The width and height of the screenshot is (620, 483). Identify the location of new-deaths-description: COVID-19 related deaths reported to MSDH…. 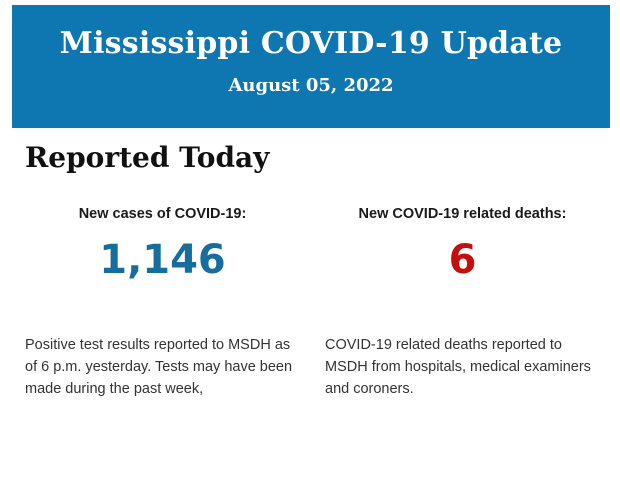
(458, 367).